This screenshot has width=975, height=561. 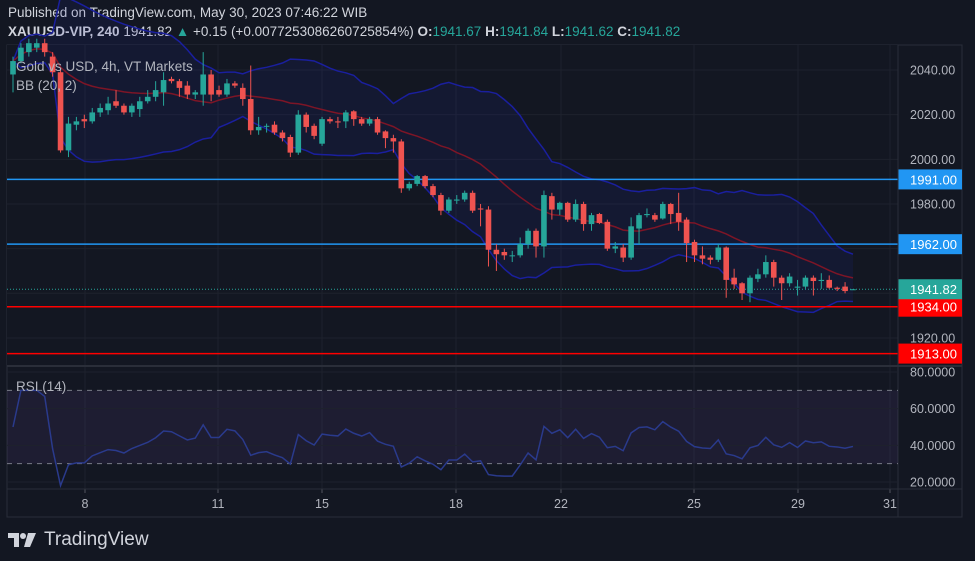 I want to click on low-value: 1941.62, so click(x=589, y=31).